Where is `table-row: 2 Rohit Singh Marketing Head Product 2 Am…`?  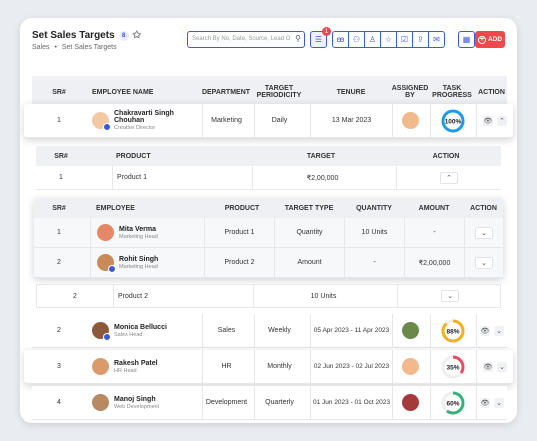
table-row: 2 Rohit Singh Marketing Head Product 2 Am… is located at coordinates (268, 263).